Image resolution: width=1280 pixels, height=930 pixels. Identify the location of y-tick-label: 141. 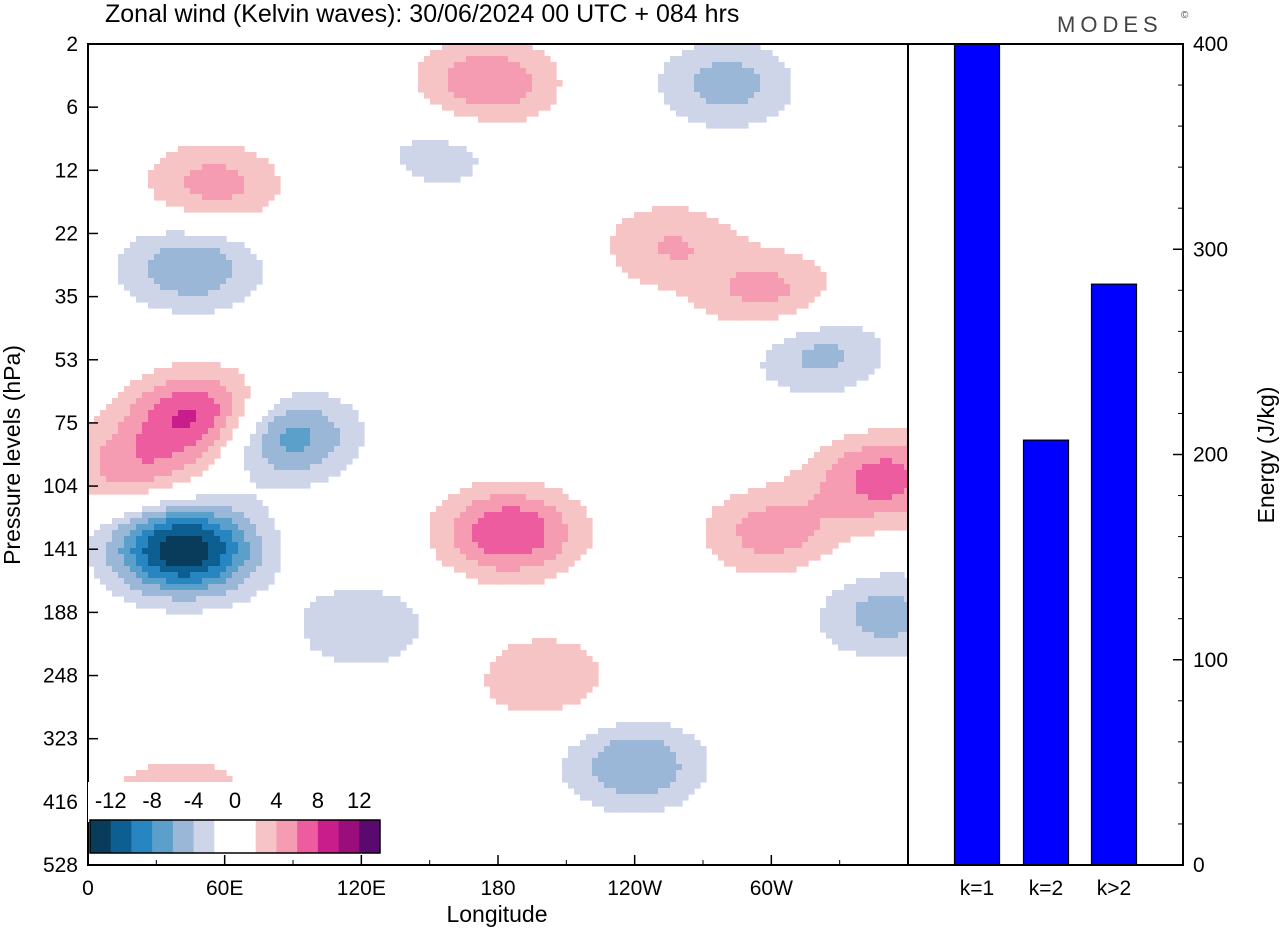
(60, 549).